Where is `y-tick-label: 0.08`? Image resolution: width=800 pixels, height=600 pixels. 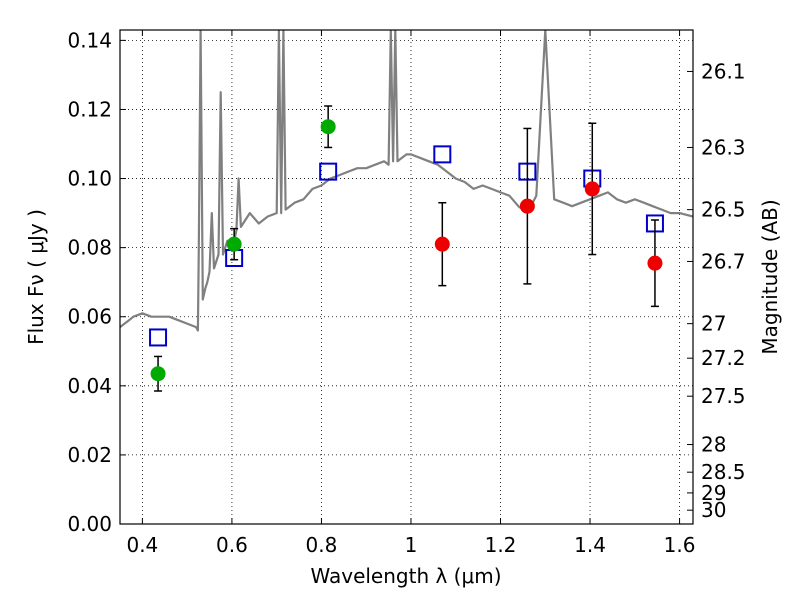
y-tick-label: 0.08 is located at coordinates (89, 248).